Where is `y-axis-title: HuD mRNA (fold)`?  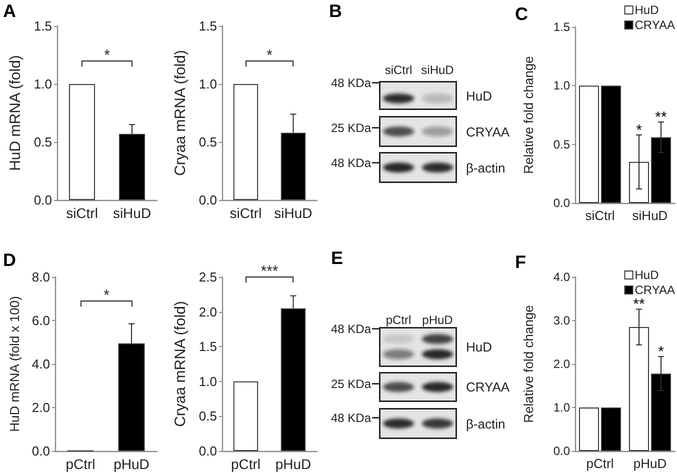 y-axis-title: HuD mRNA (fold) is located at coordinates (15, 113).